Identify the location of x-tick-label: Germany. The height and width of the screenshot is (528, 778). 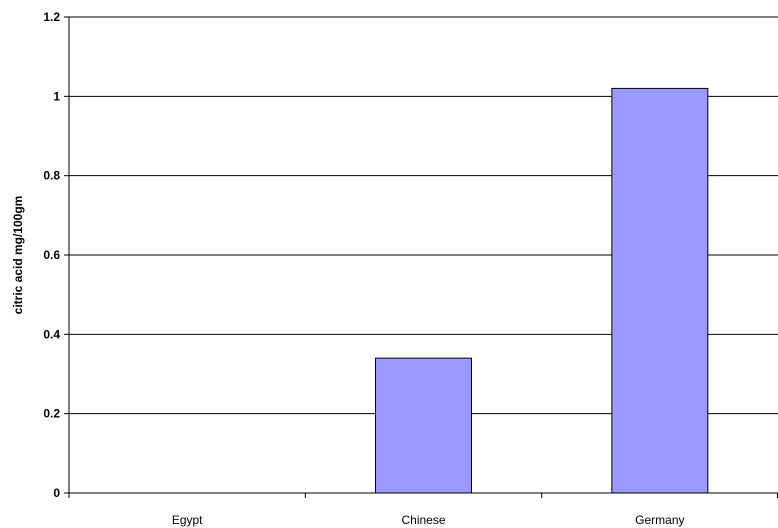
(659, 520).